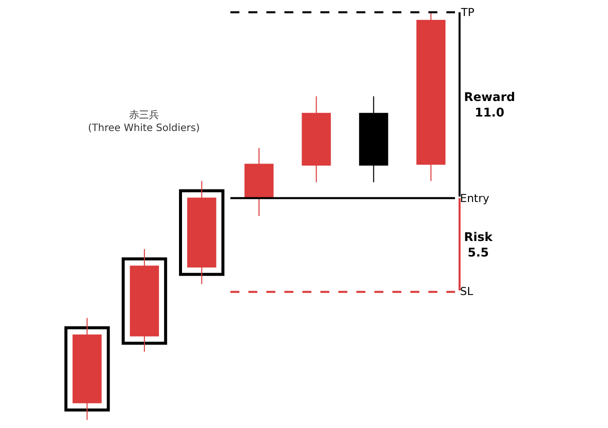 This screenshot has width=608, height=428. Describe the element at coordinates (144, 121) in the screenshot. I see `annotation: 赤三兵 (Three White Soldiers)` at that location.